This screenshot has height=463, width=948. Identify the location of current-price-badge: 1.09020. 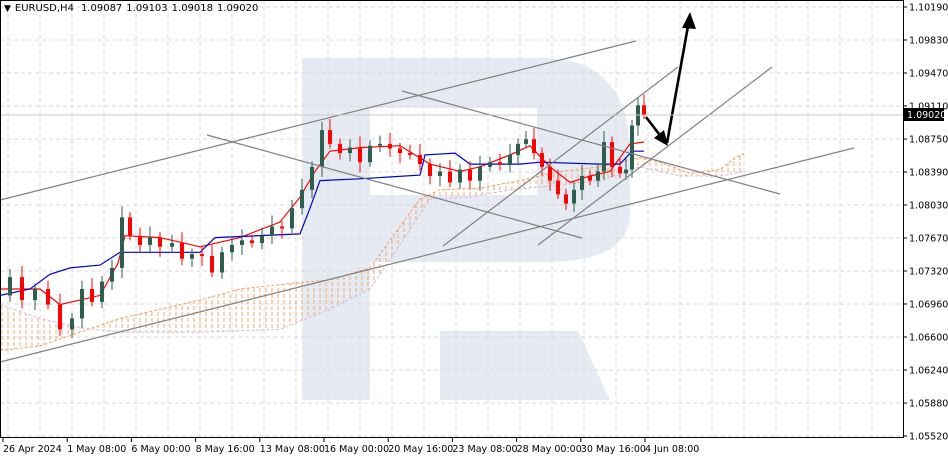
(925, 114).